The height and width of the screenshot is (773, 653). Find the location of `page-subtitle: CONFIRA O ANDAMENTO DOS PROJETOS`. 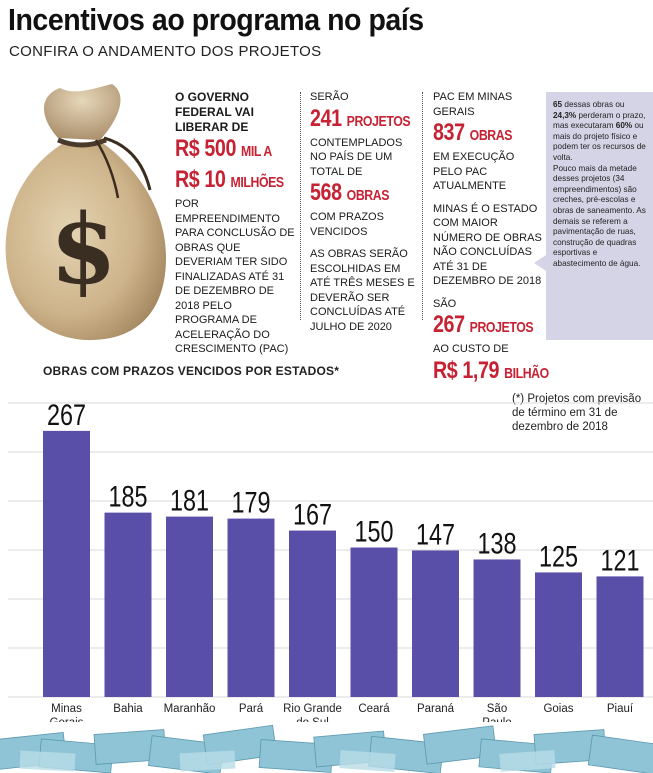

page-subtitle: CONFIRA O ANDAMENTO DOS PROJETOS is located at coordinates (165, 51).